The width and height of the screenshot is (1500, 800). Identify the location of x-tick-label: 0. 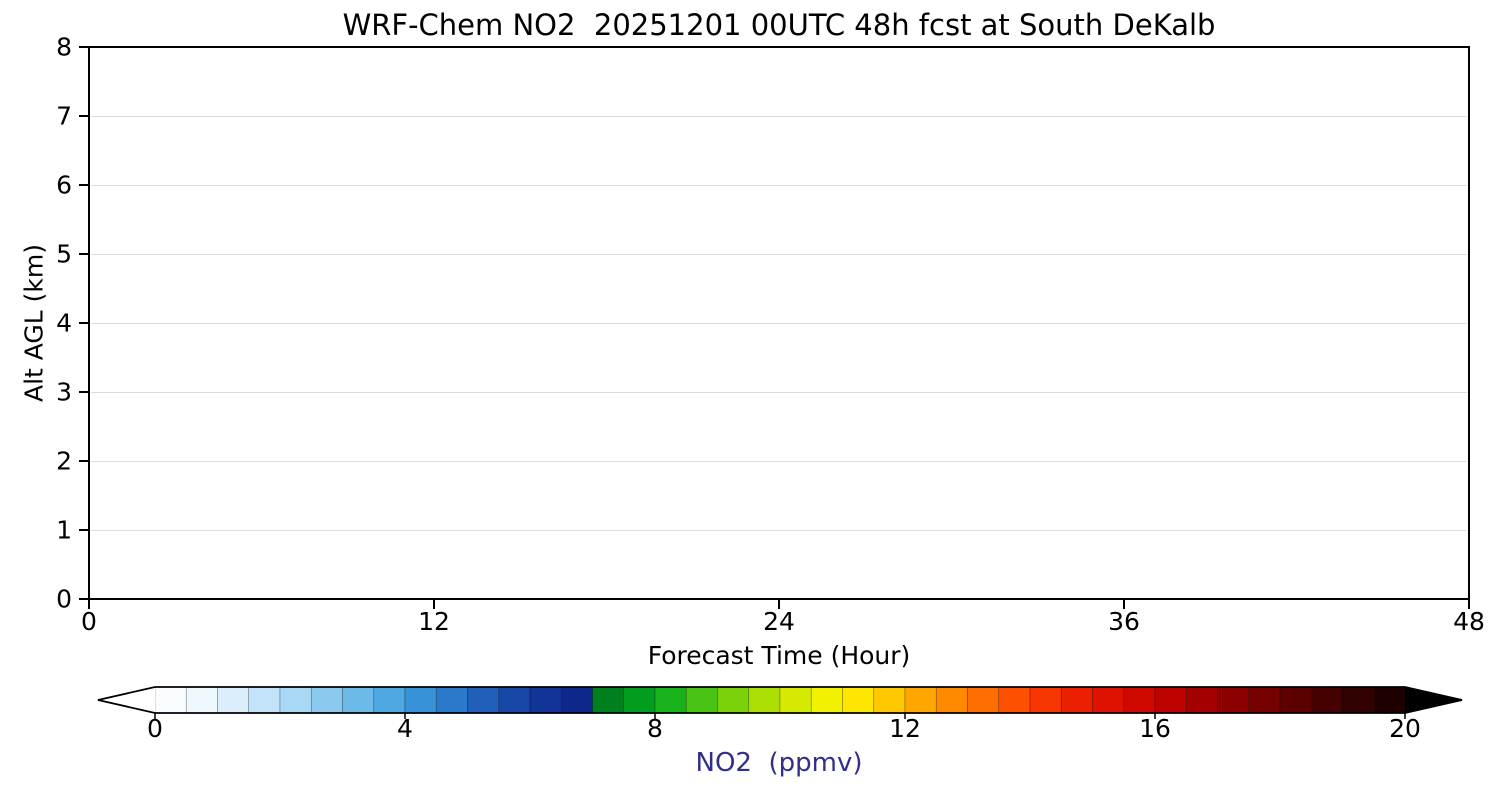
(89, 621).